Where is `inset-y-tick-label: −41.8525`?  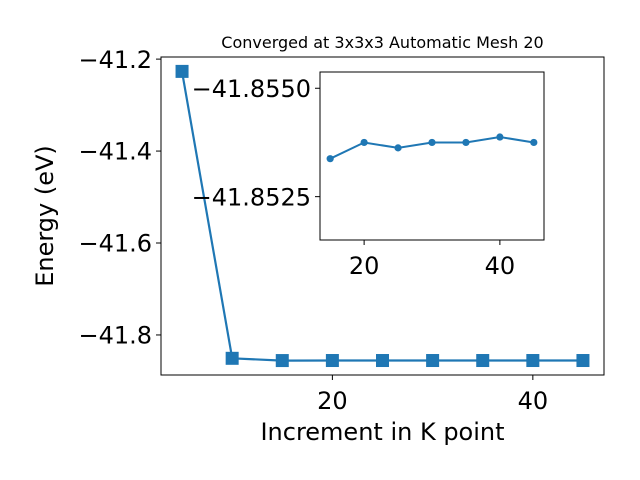
inset-y-tick-label: −41.8525 is located at coordinates (251, 197).